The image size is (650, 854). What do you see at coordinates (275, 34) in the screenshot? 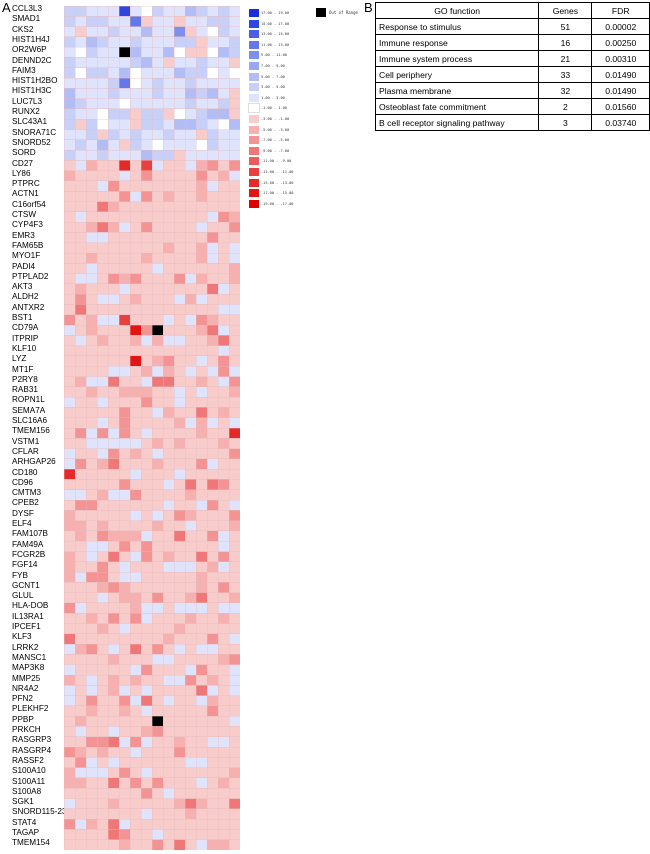
I see `legend-label: 13.00 - 15.00` at bounding box center [275, 34].